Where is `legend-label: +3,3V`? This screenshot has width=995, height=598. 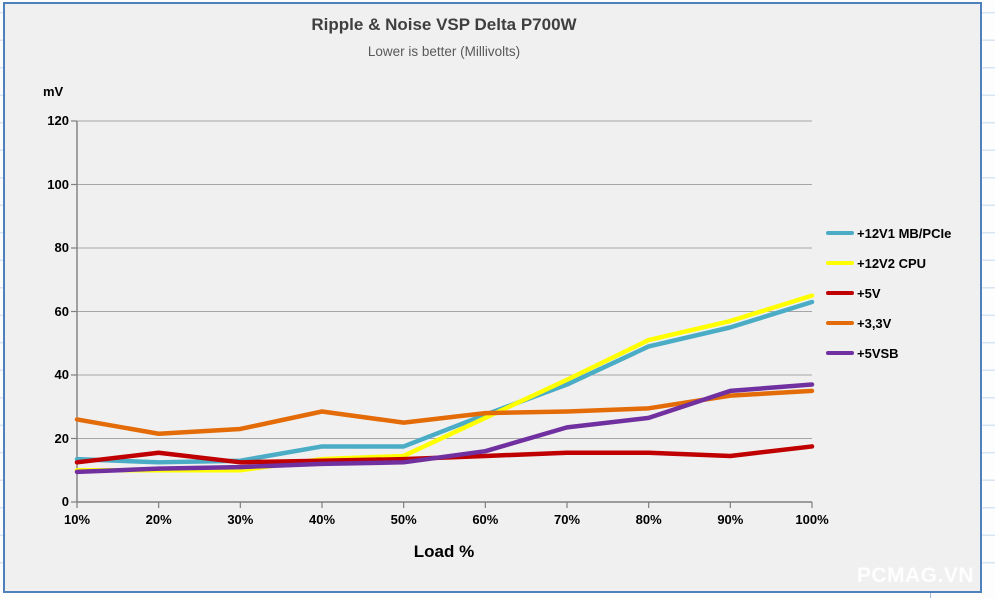 legend-label: +3,3V is located at coordinates (874, 323).